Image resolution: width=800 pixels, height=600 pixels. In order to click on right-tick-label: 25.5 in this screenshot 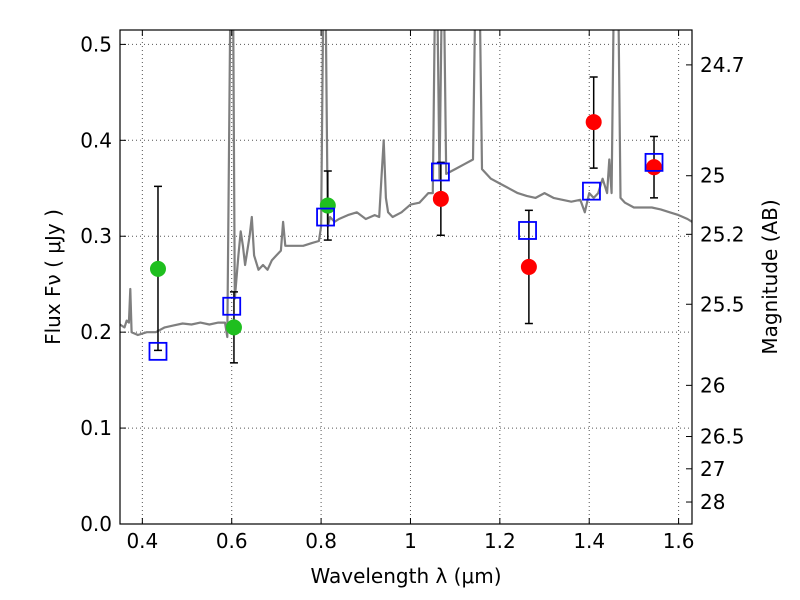, I will do `click(722, 304)`.